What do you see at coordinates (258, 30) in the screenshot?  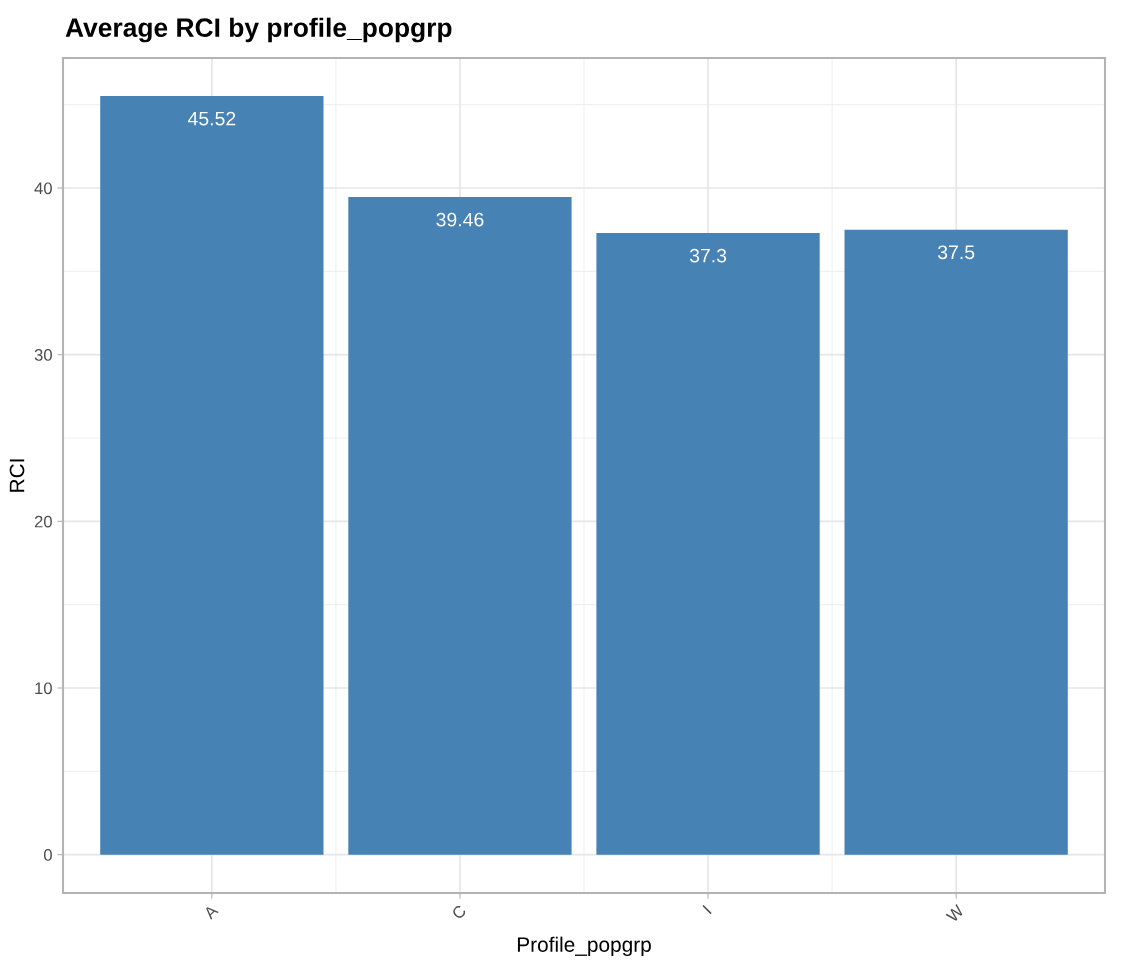 I see `chart-title: Average RCI by profile_popgrp` at bounding box center [258, 30].